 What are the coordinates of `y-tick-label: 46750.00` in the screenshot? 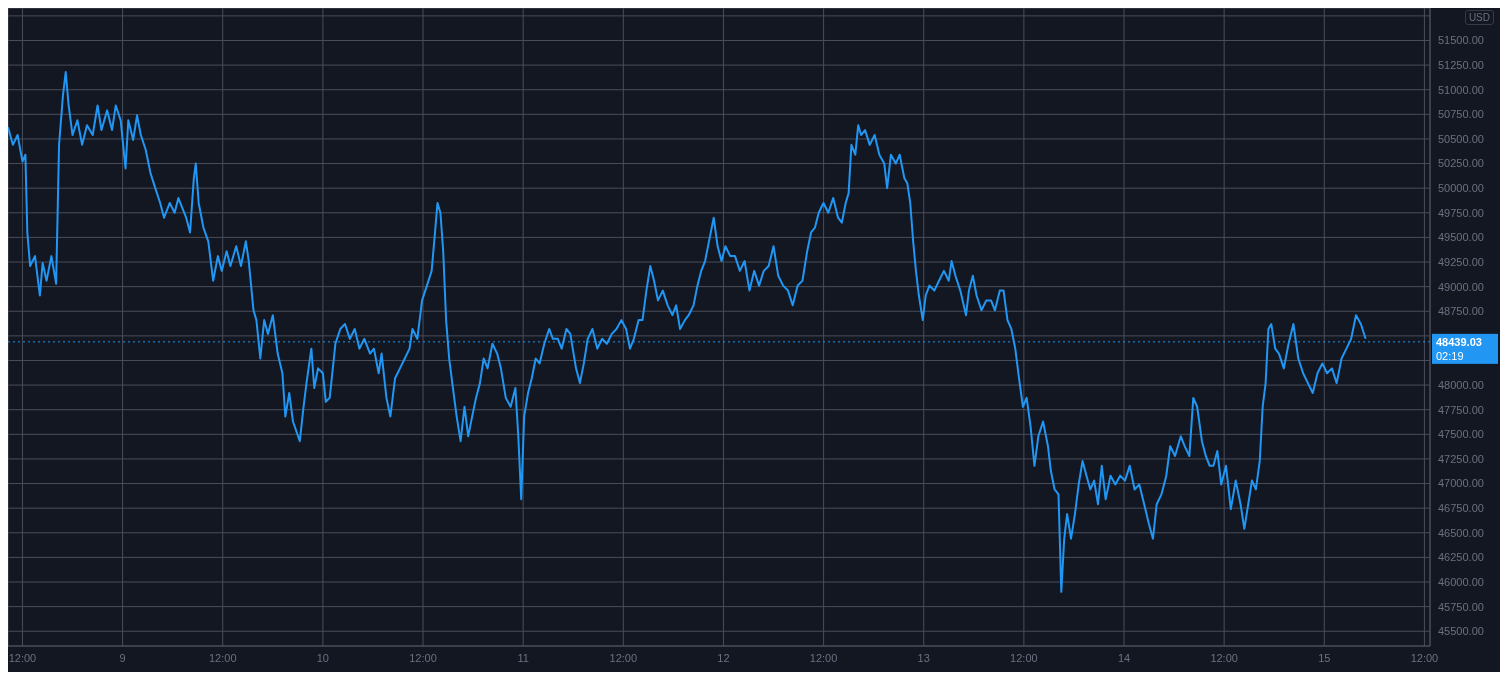 It's located at (1461, 508).